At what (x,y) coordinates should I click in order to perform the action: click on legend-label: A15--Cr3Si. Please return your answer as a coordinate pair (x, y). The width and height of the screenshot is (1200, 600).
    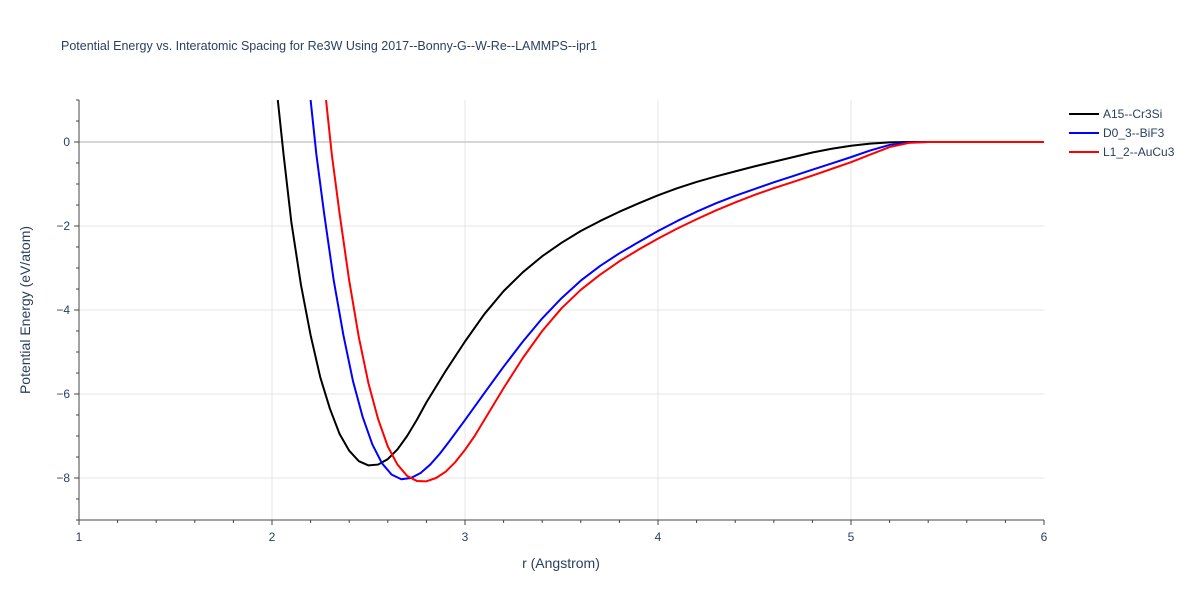
    Looking at the image, I should click on (1132, 114).